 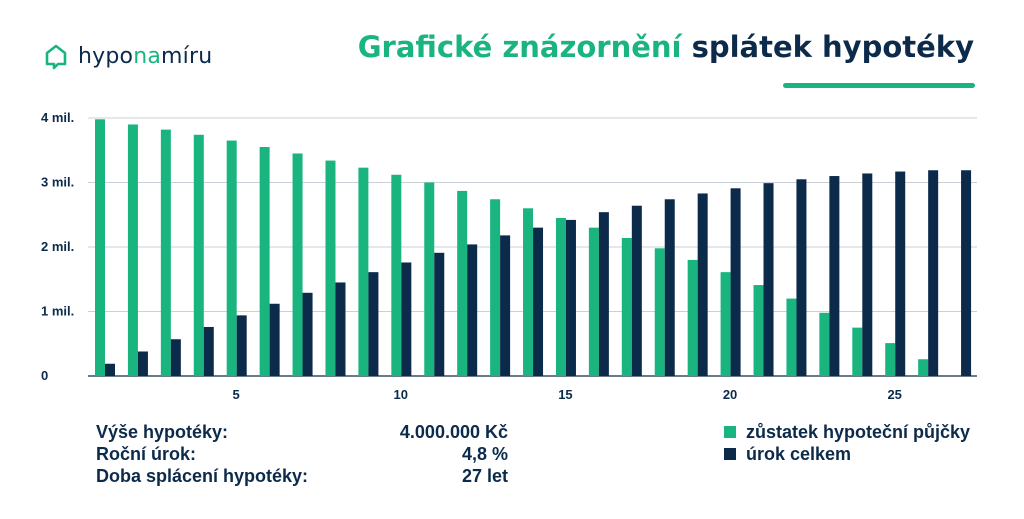 I want to click on logo: hyponamíru, so click(x=128, y=56).